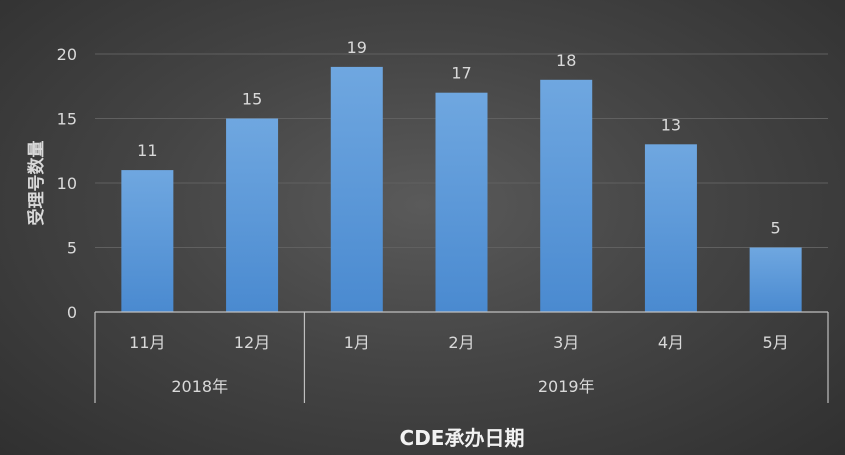 Image resolution: width=845 pixels, height=455 pixels. I want to click on y-tick-label: 15, so click(67, 119).